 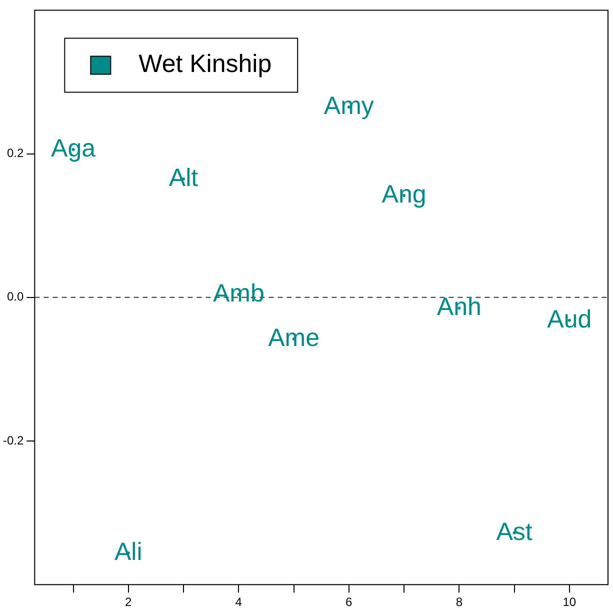 What do you see at coordinates (459, 307) in the screenshot?
I see `data-label: Anh` at bounding box center [459, 307].